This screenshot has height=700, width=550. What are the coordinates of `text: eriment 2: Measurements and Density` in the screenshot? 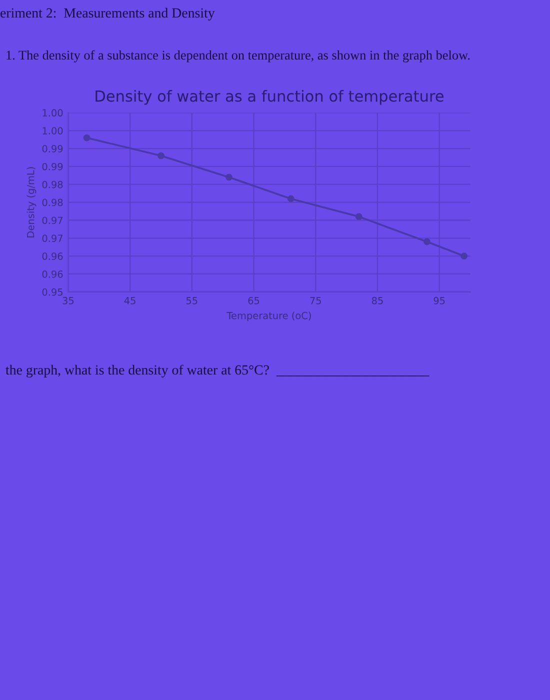 It's located at (107, 14).